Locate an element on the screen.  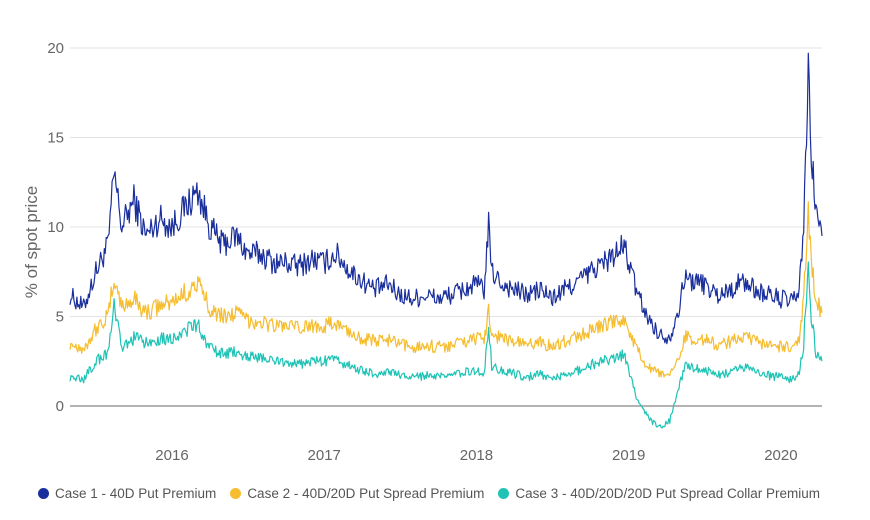
legend-item-case1: Case 1 - 40D Put Premium is located at coordinates (127, 493).